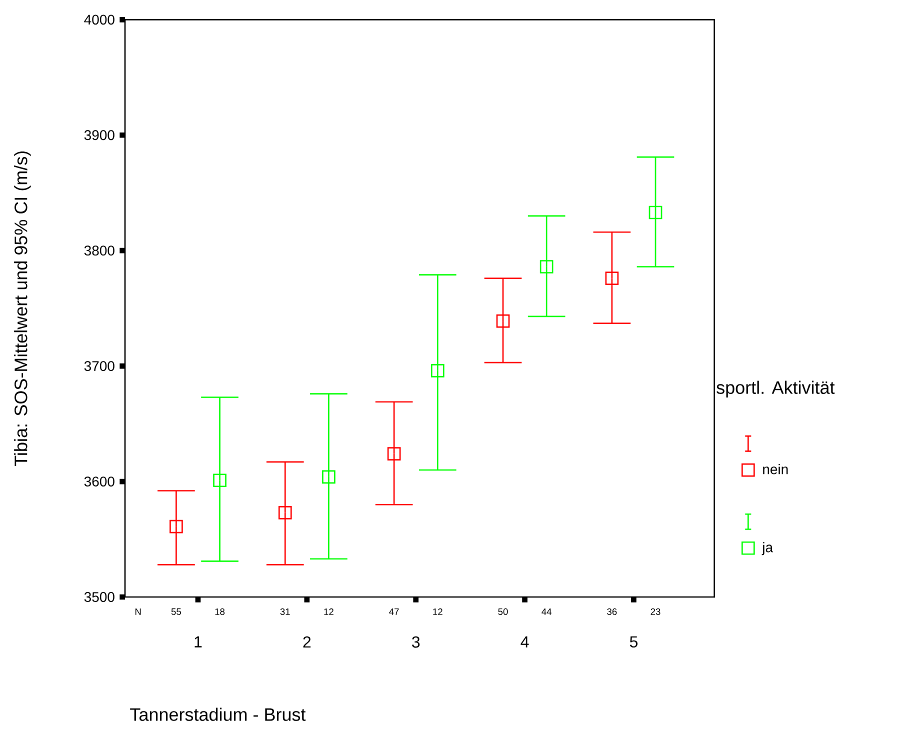  Describe the element at coordinates (198, 642) in the screenshot. I see `x-tick-label: 1` at that location.